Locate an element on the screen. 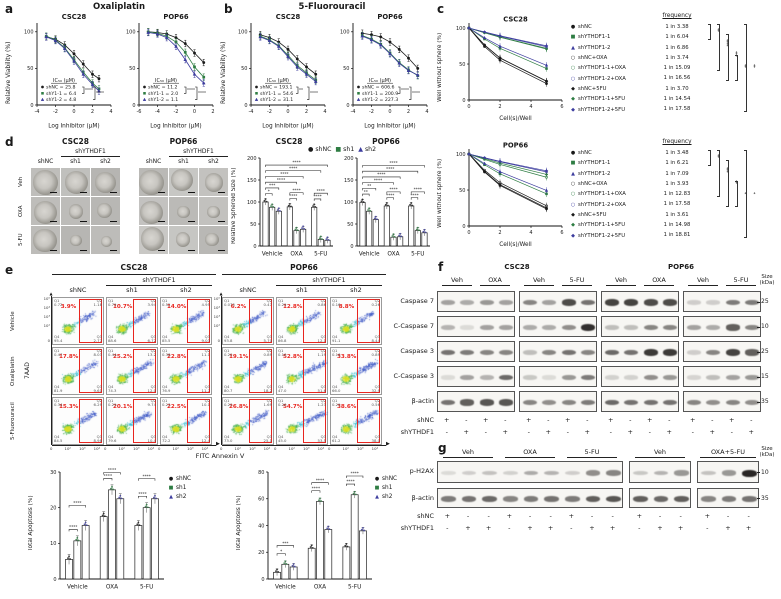 The height and width of the screenshot is (599, 781). blot-group-header-POP66: POP66 is located at coordinates (681, 267).